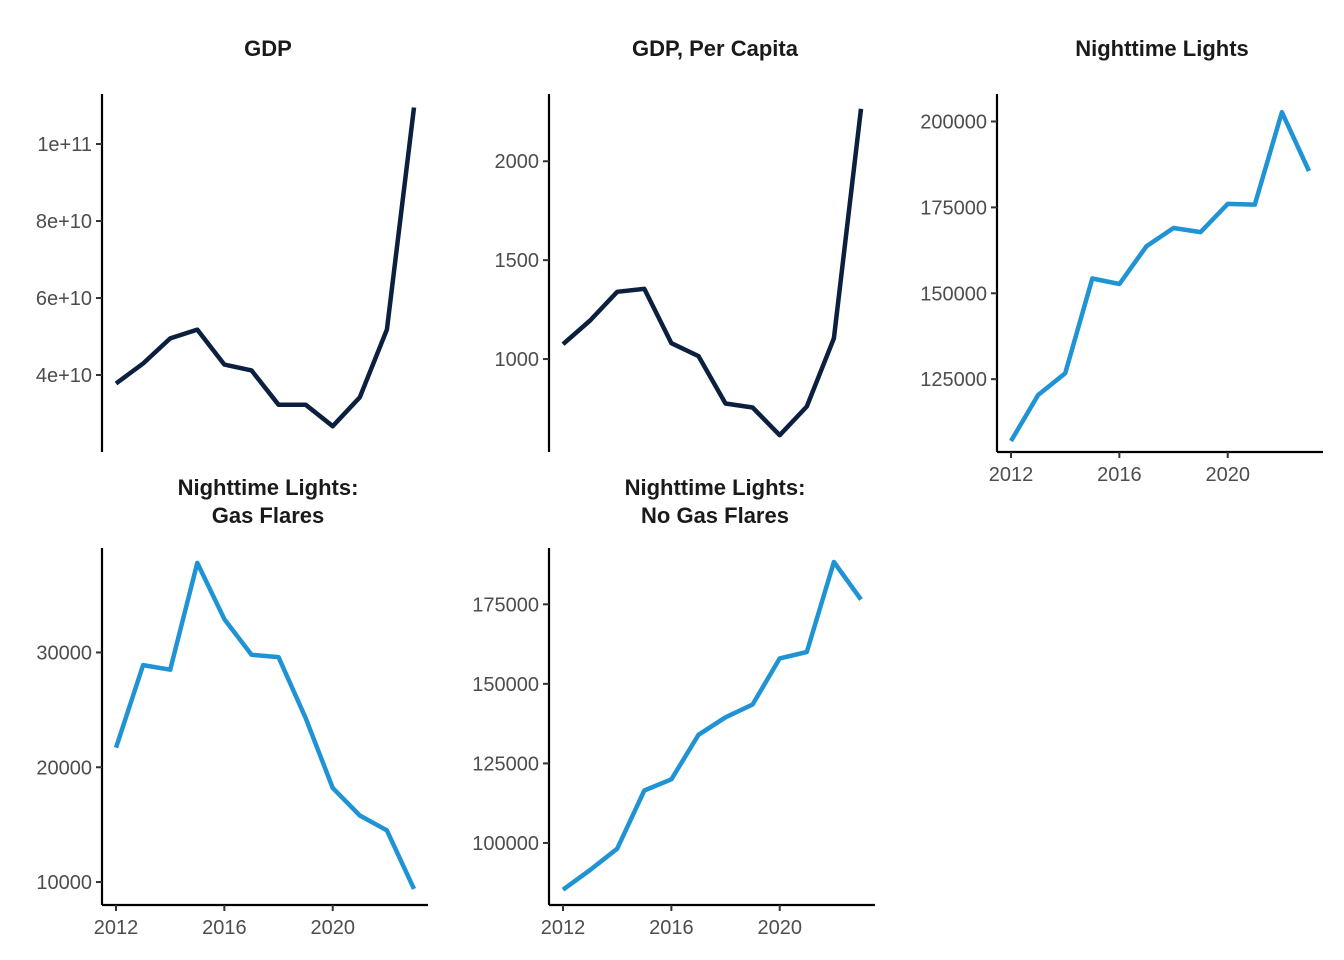  I want to click on panel-title-line: GDP, so click(268, 48).